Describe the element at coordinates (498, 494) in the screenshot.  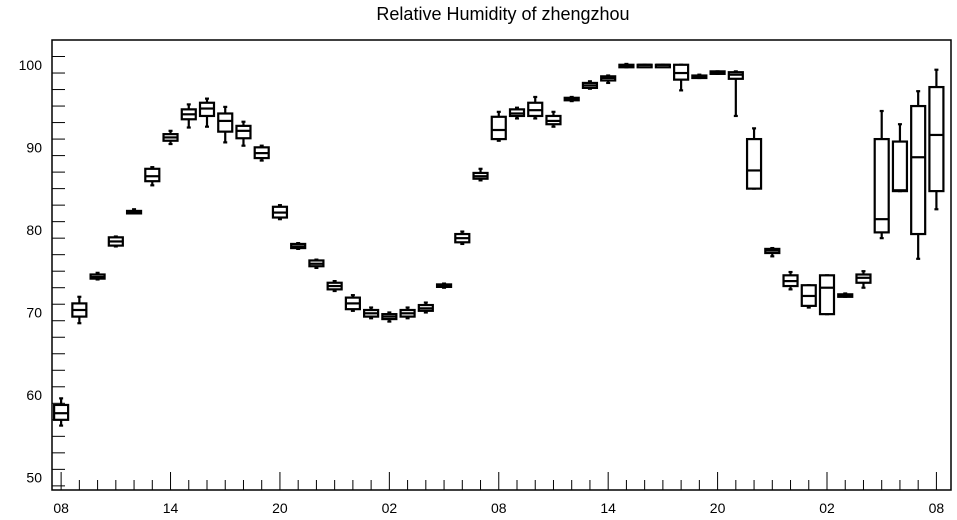
I see `x-axis: 08 14 20 02 08 14 20 02 08` at that location.